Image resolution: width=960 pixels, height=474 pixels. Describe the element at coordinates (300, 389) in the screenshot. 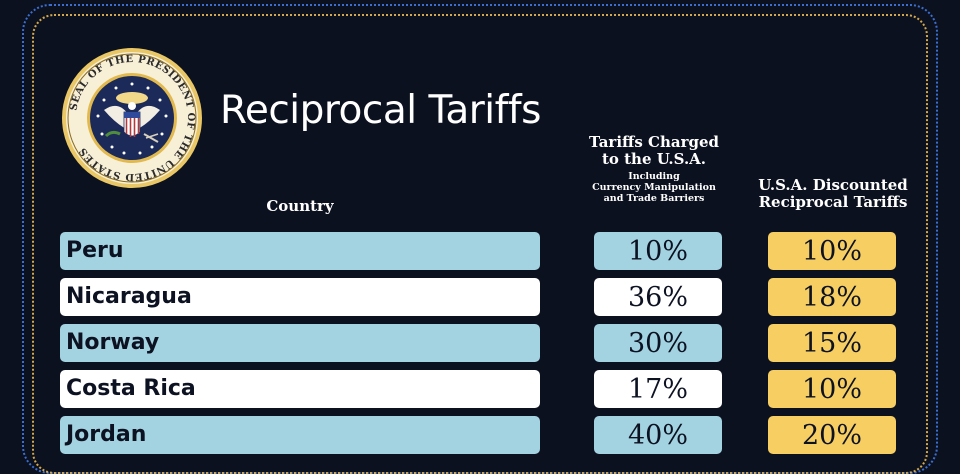

I see `country-cell: Costa Rica` at that location.